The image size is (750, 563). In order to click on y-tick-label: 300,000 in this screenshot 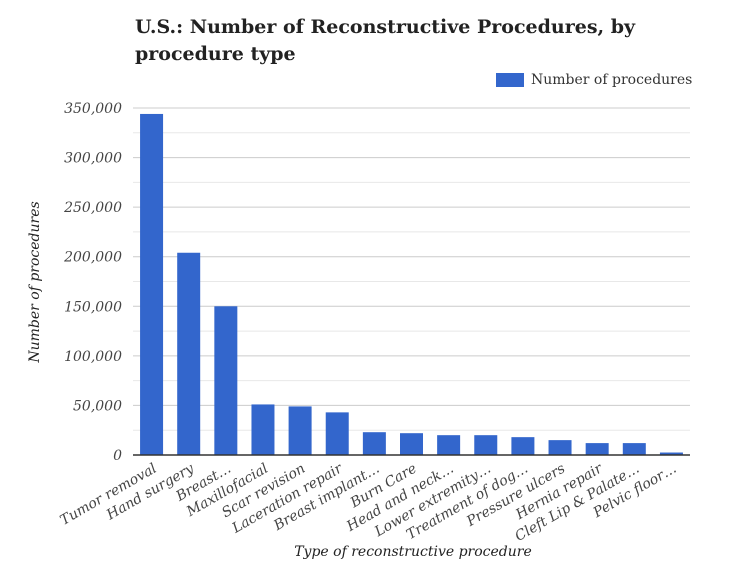, I will do `click(93, 159)`.